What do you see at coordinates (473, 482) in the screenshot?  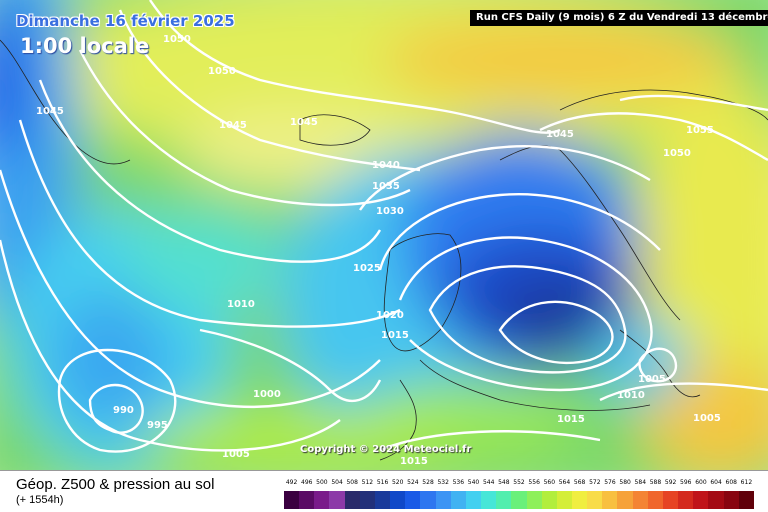 I see `color-scale-value: 540` at bounding box center [473, 482].